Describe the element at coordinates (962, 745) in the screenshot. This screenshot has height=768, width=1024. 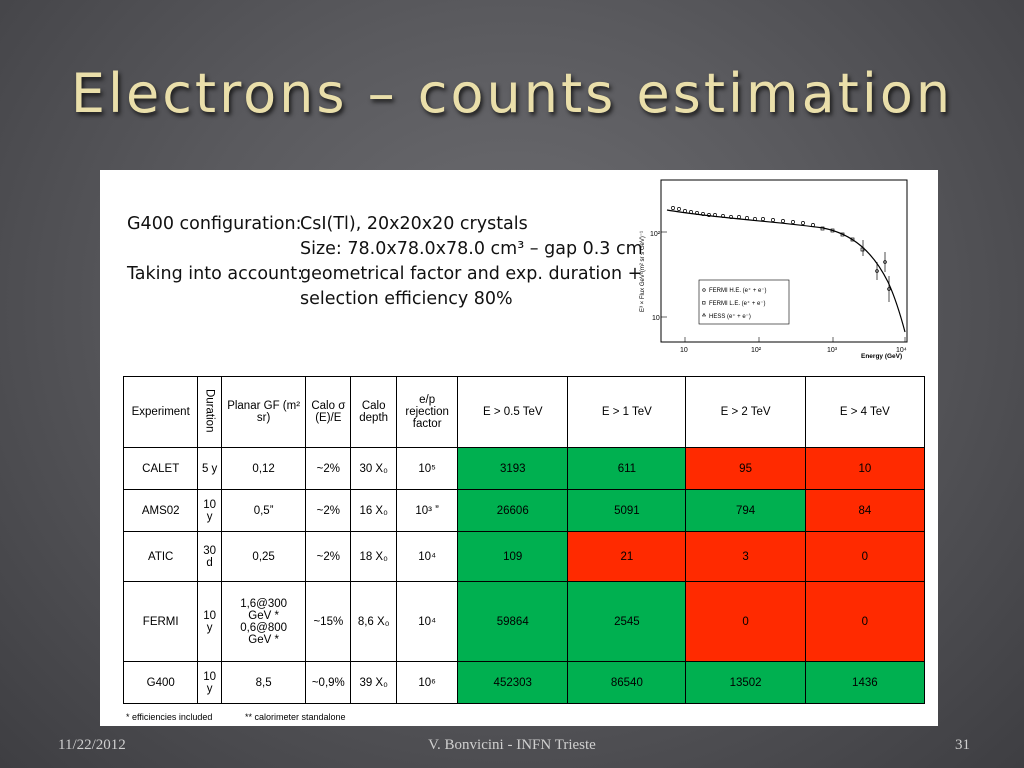
I see `page-number: 31` at that location.